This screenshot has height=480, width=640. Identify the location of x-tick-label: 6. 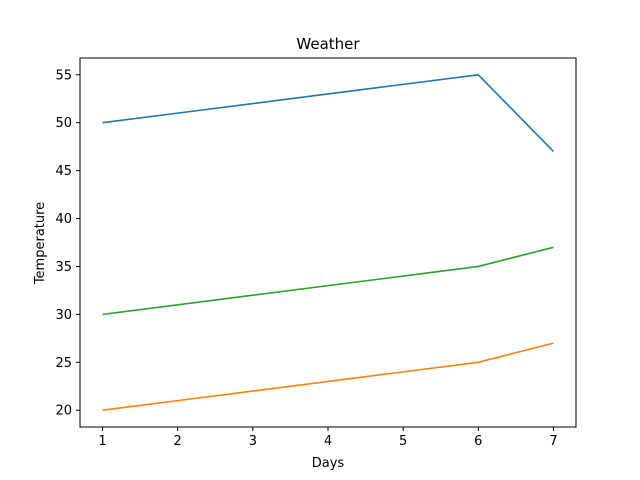
(478, 441).